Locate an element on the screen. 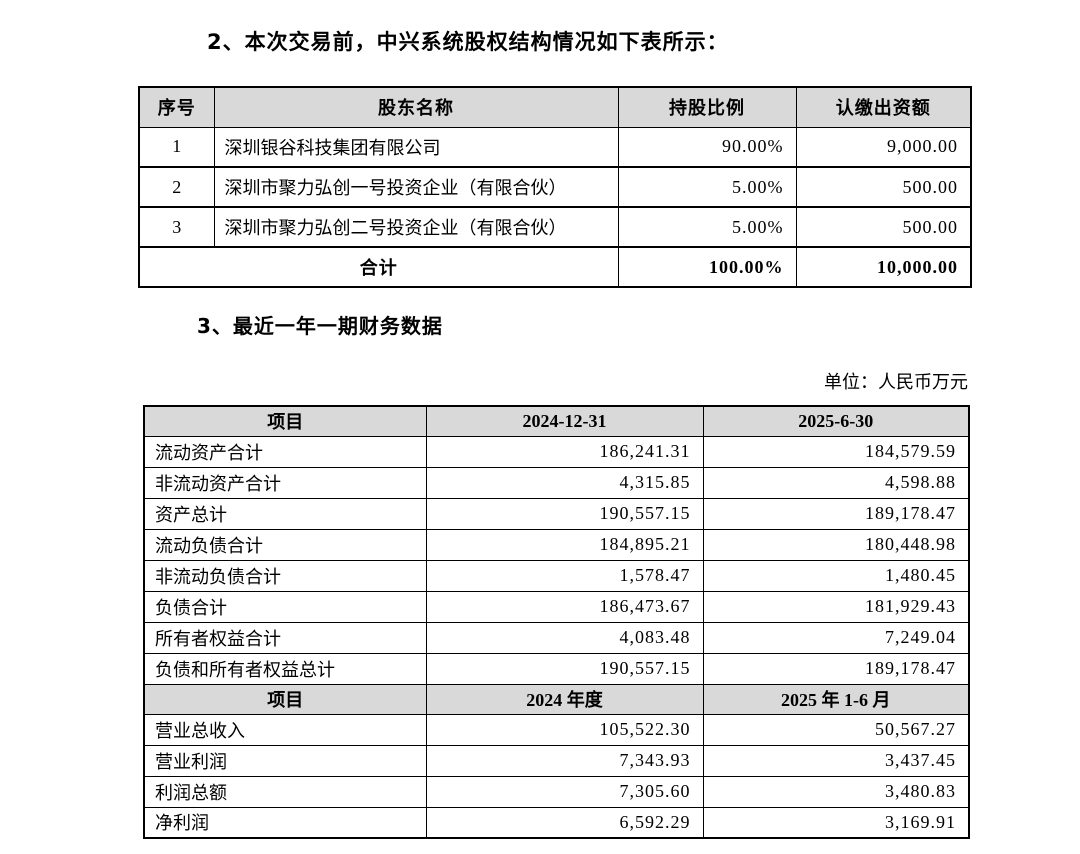 The height and width of the screenshot is (854, 1080). value-2025: 181,929.43 is located at coordinates (836, 606).